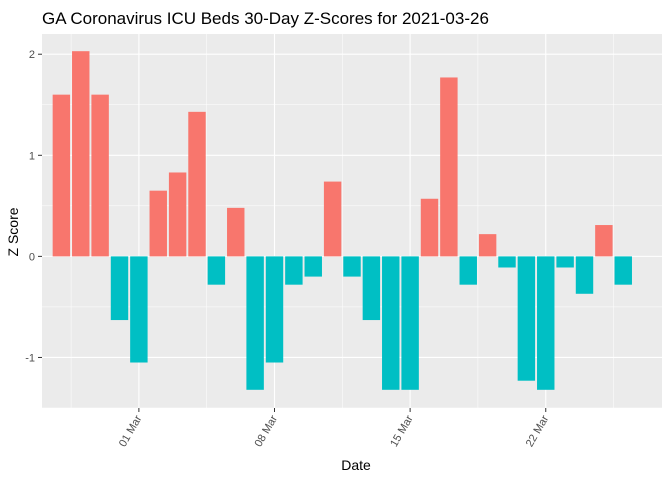  I want to click on x-tick-label: 22 Mar, so click(538, 431).